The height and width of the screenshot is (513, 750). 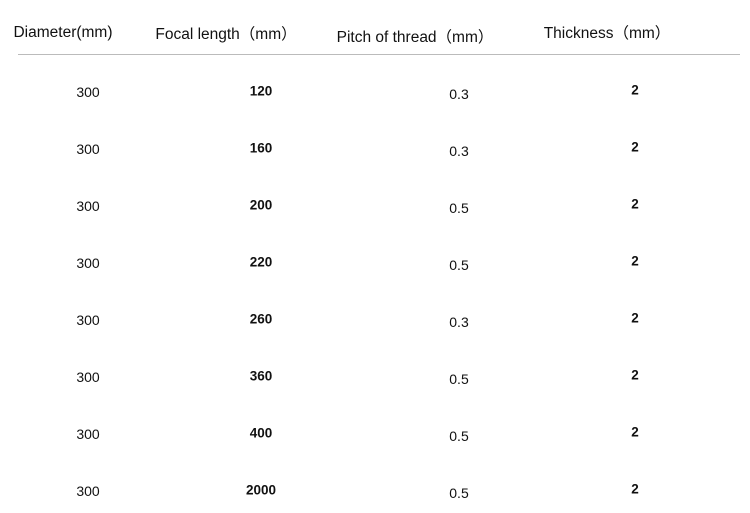 I want to click on column-header: Diameter(mm), so click(x=63, y=32).